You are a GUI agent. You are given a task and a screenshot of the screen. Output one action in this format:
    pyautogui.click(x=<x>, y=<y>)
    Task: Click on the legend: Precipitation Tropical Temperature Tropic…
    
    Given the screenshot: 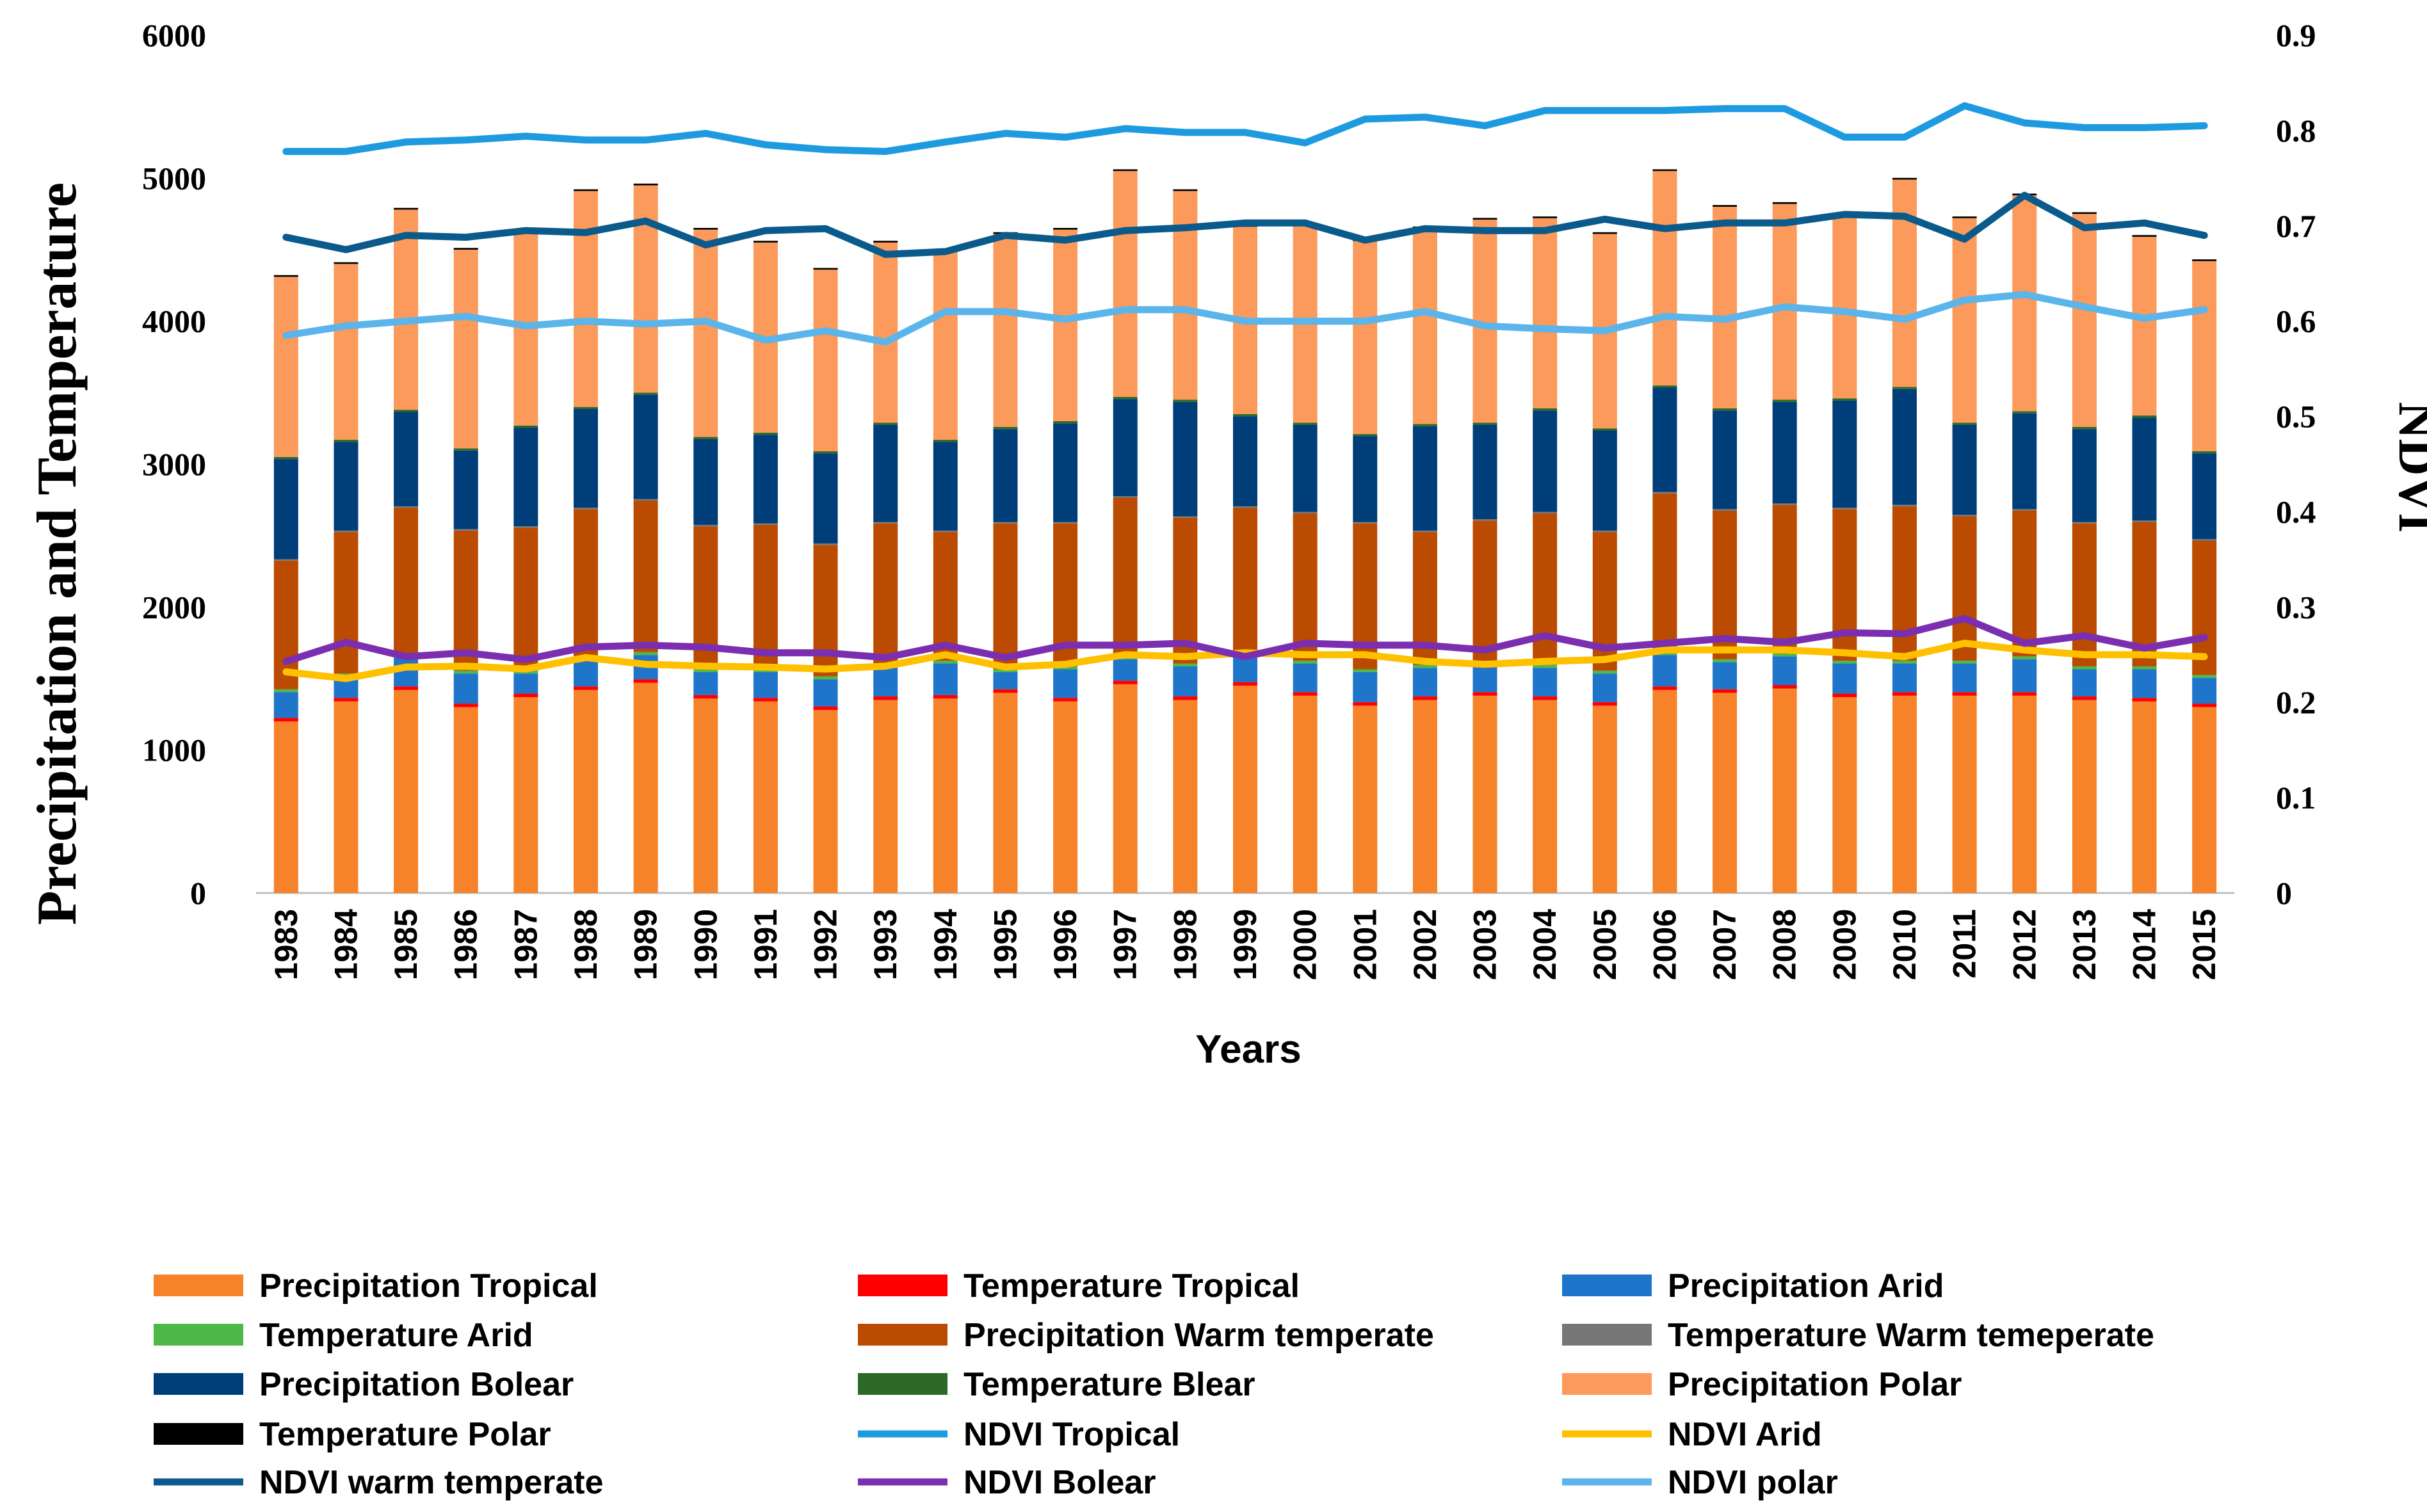 What is the action you would take?
    pyautogui.click(x=1154, y=1384)
    